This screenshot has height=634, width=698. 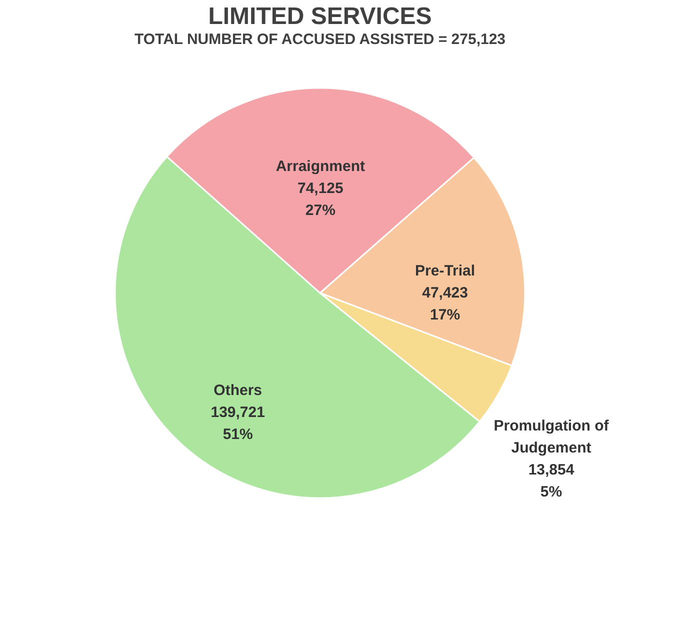 What do you see at coordinates (445, 304) in the screenshot?
I see `data-label: 47,423 17%` at bounding box center [445, 304].